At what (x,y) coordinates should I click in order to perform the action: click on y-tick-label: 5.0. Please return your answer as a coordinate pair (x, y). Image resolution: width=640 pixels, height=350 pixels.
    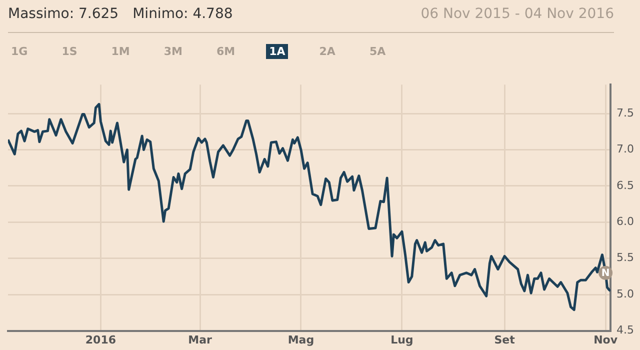
    Looking at the image, I should click on (625, 293).